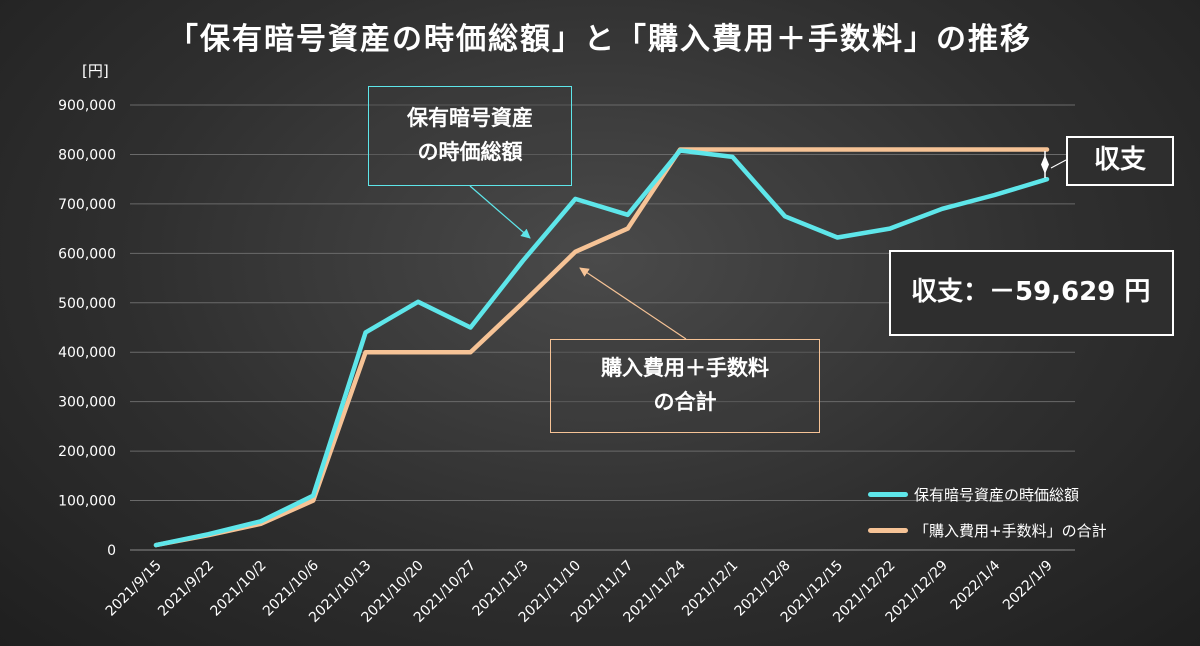  What do you see at coordinates (87, 353) in the screenshot?
I see `y-tick-label: 400,000` at bounding box center [87, 353].